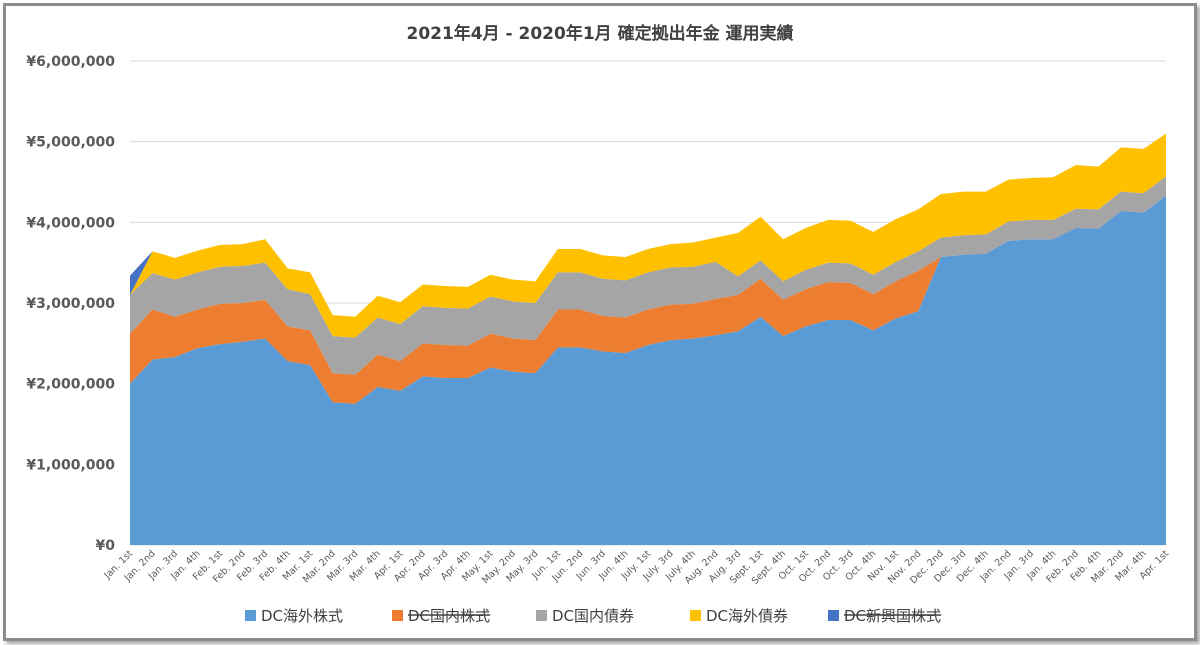  I want to click on legend-label: DC海外株式, so click(302, 616).